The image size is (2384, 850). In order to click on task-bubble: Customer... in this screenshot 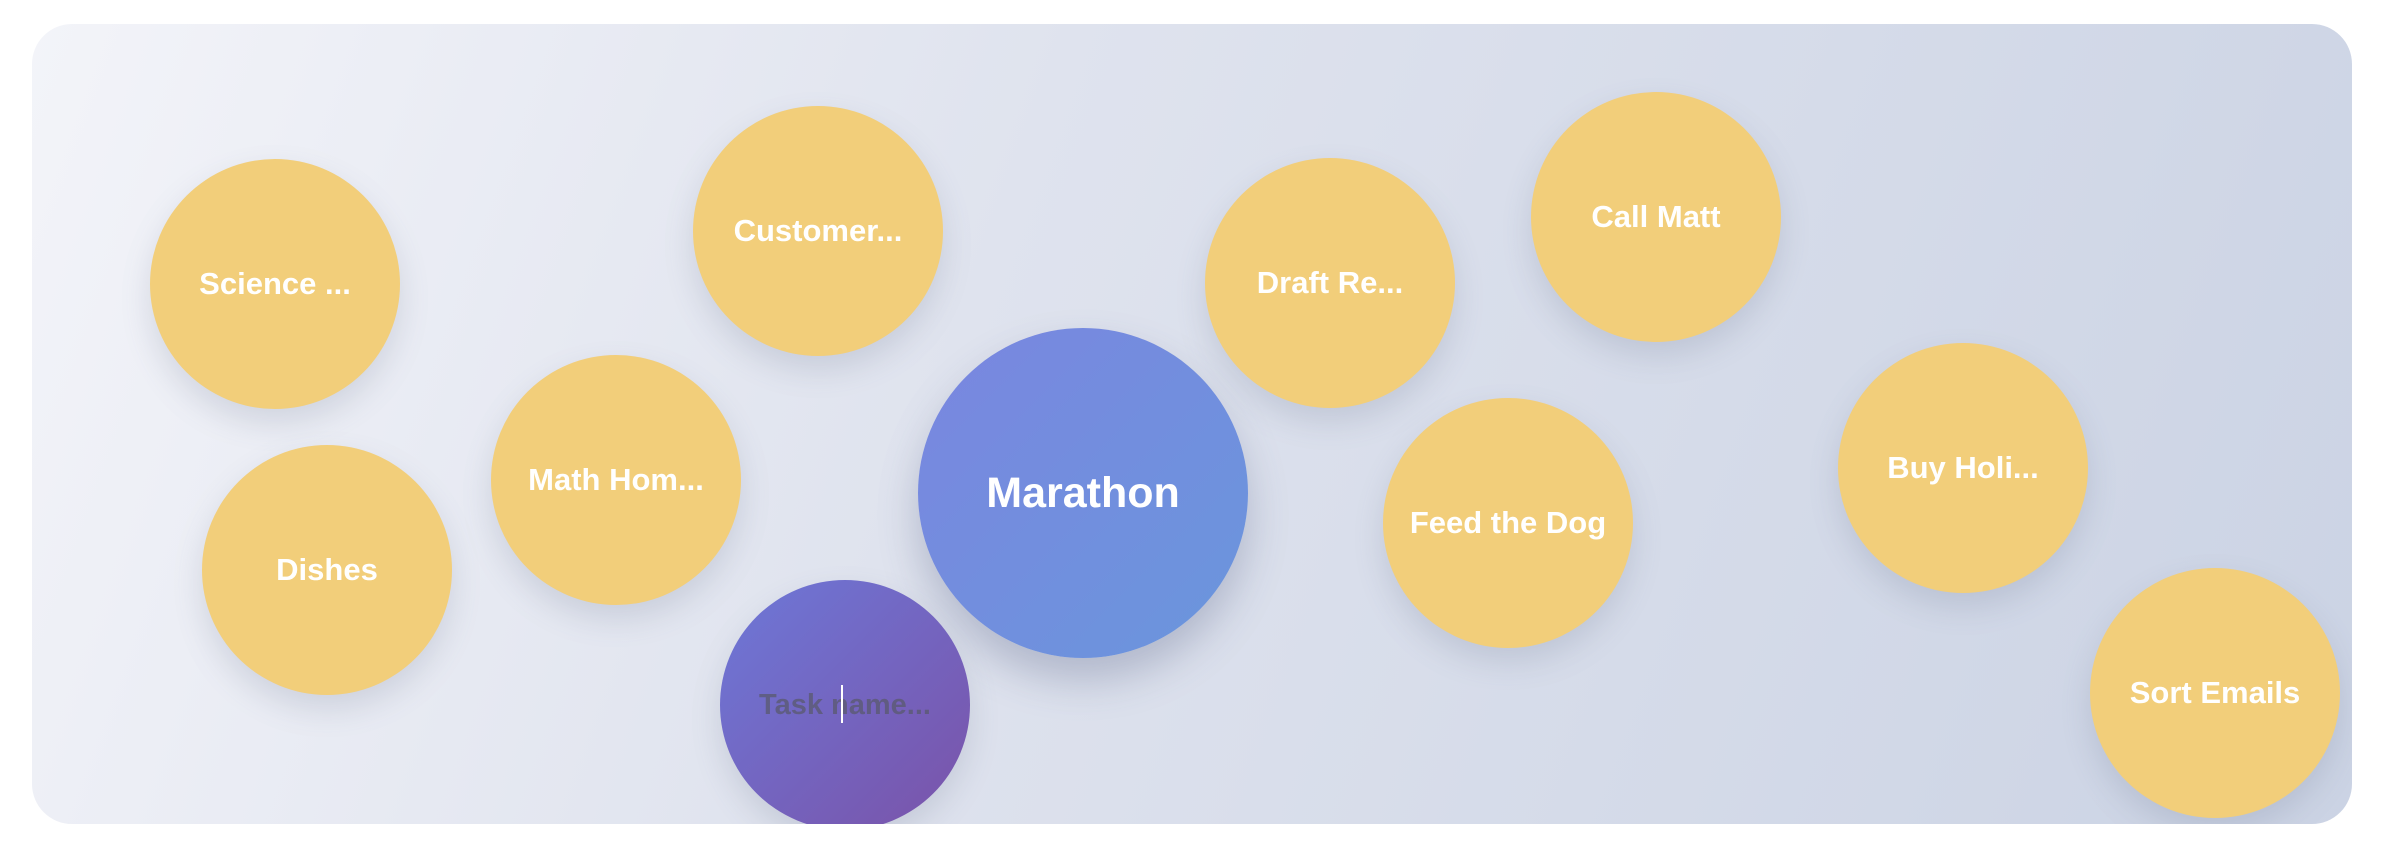, I will do `click(818, 231)`.